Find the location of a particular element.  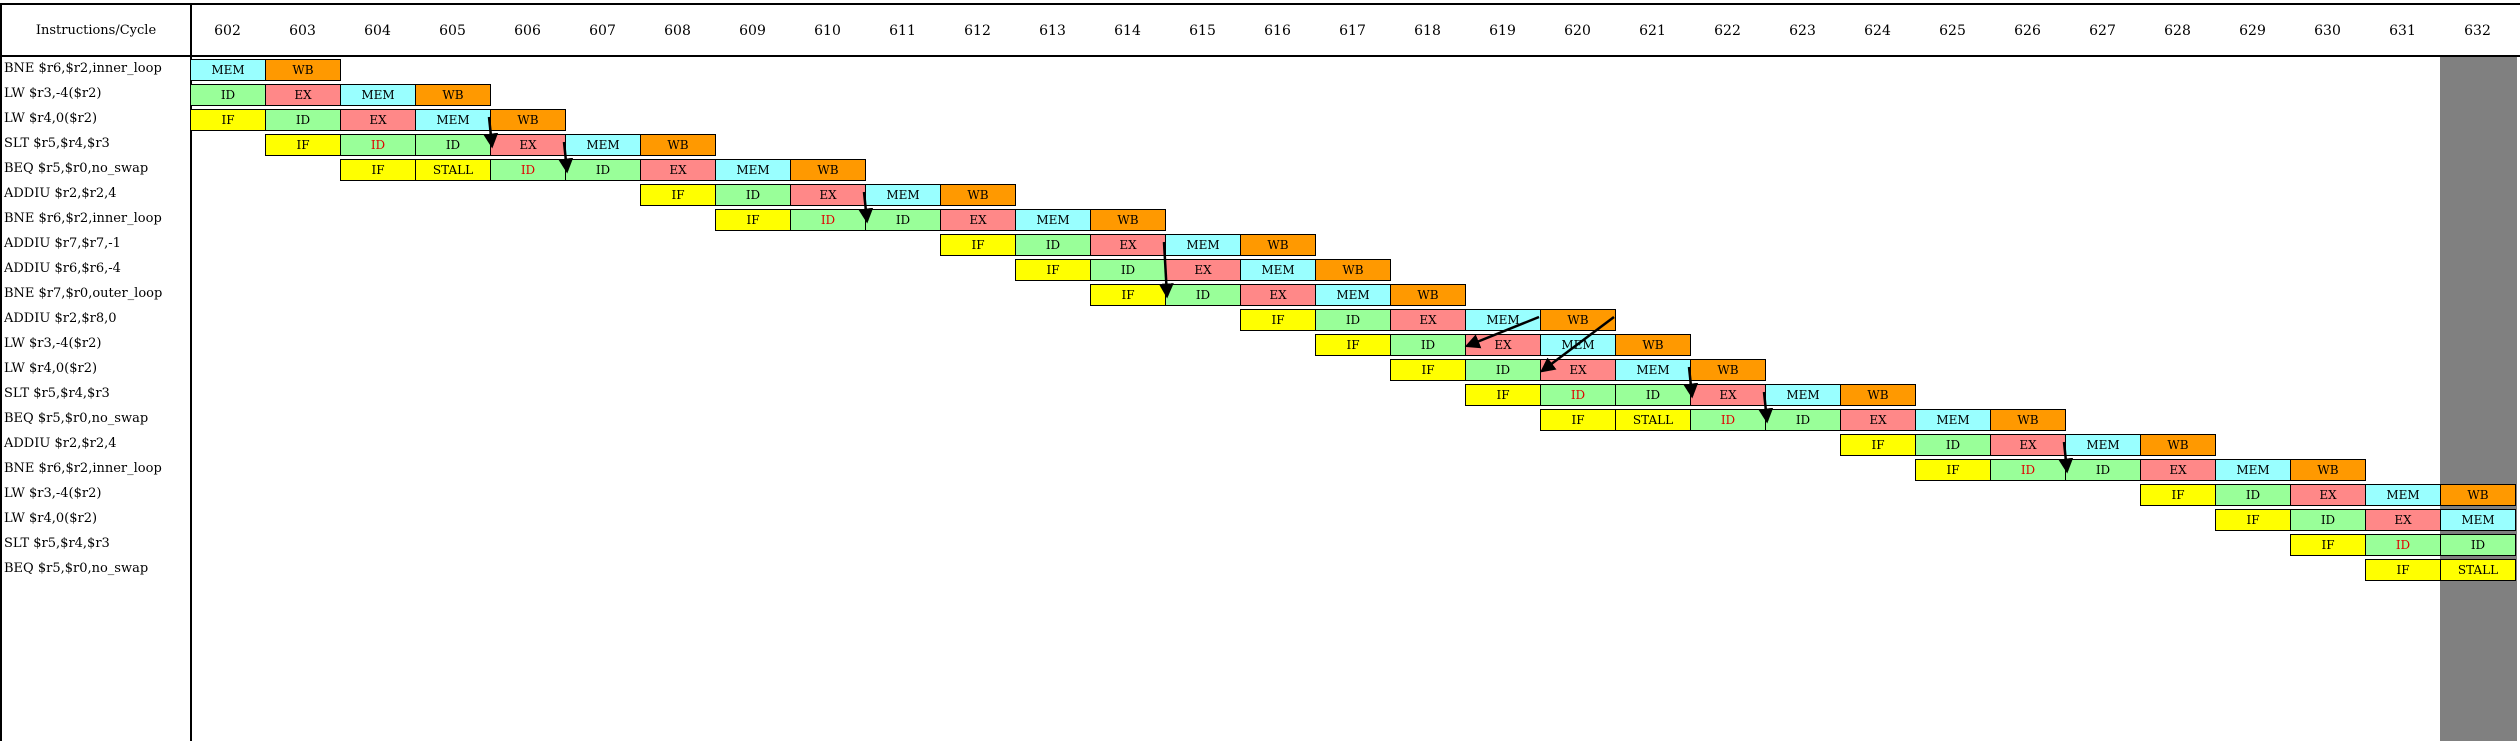

cycle-header-604: 604 is located at coordinates (377, 30).